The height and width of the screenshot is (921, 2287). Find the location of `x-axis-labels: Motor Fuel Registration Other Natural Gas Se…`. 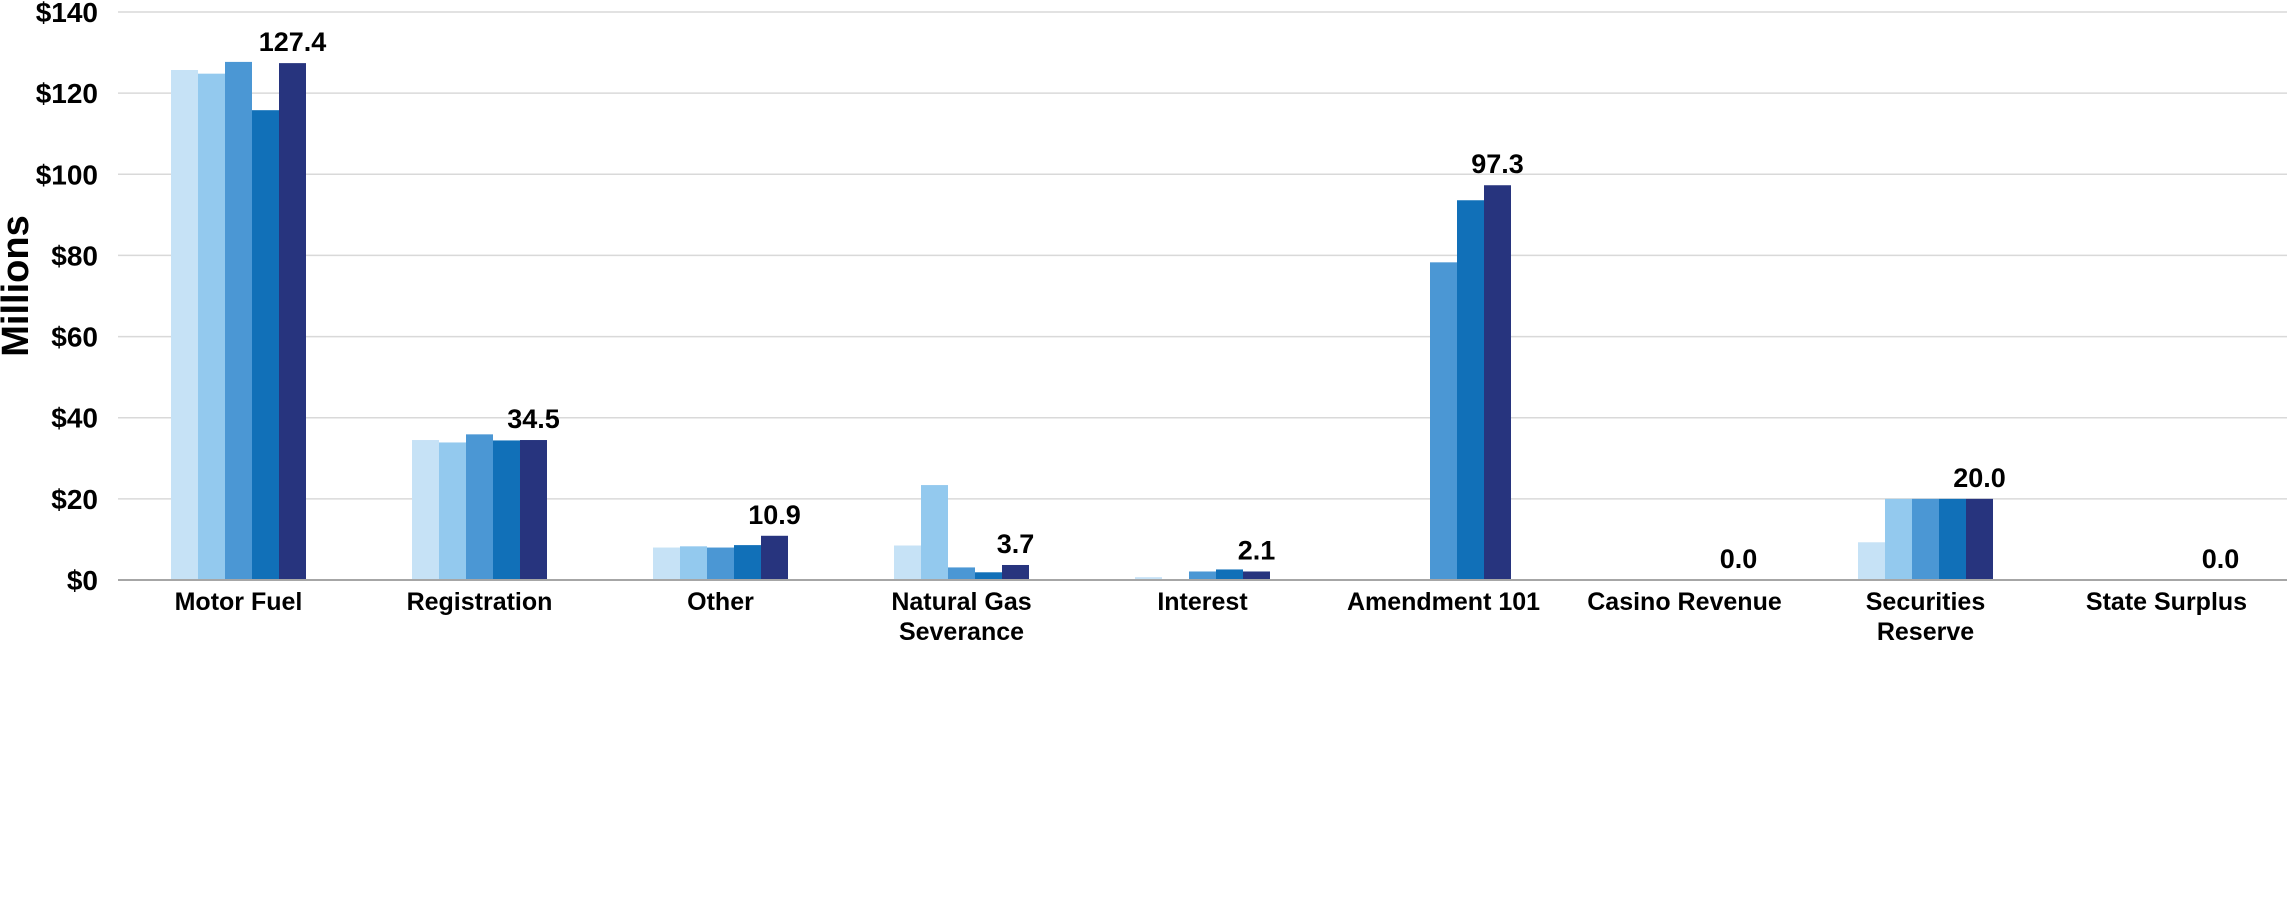

x-axis-labels: Motor Fuel Registration Other Natural Gas Se… is located at coordinates (1211, 617).